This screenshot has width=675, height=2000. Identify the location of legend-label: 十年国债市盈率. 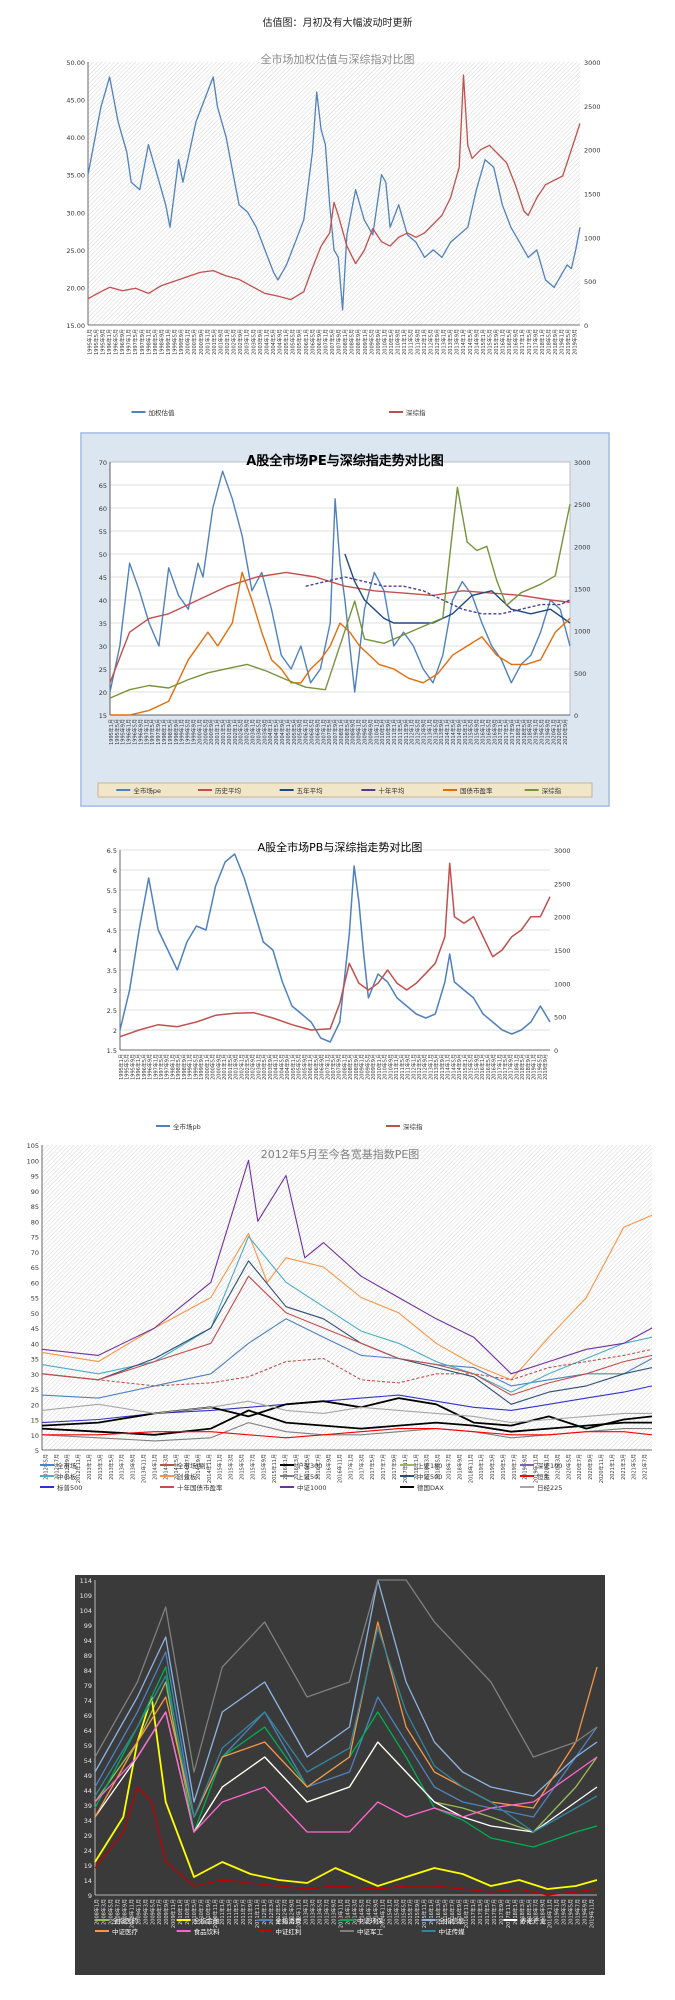
(200, 1487).